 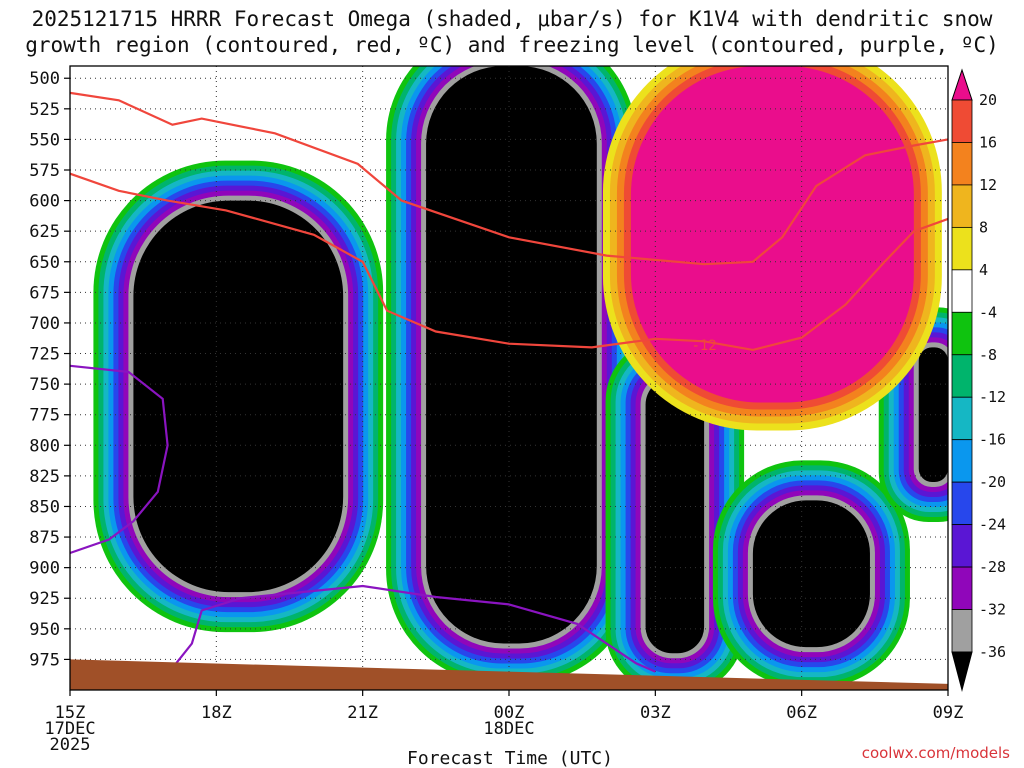 I want to click on x-tick-label-9-0: 00Z, so click(x=509, y=713).